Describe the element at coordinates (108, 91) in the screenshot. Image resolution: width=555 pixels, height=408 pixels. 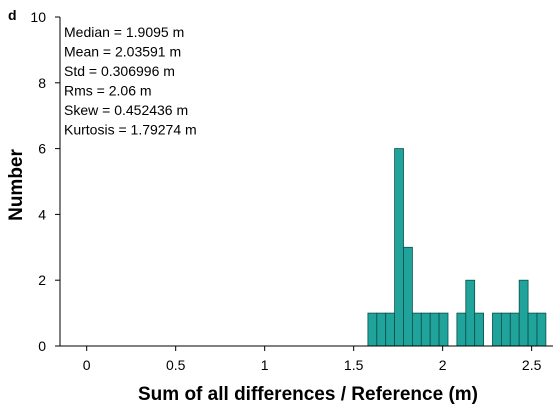
I see `stat-annotation: Rms = 2.06 m` at that location.